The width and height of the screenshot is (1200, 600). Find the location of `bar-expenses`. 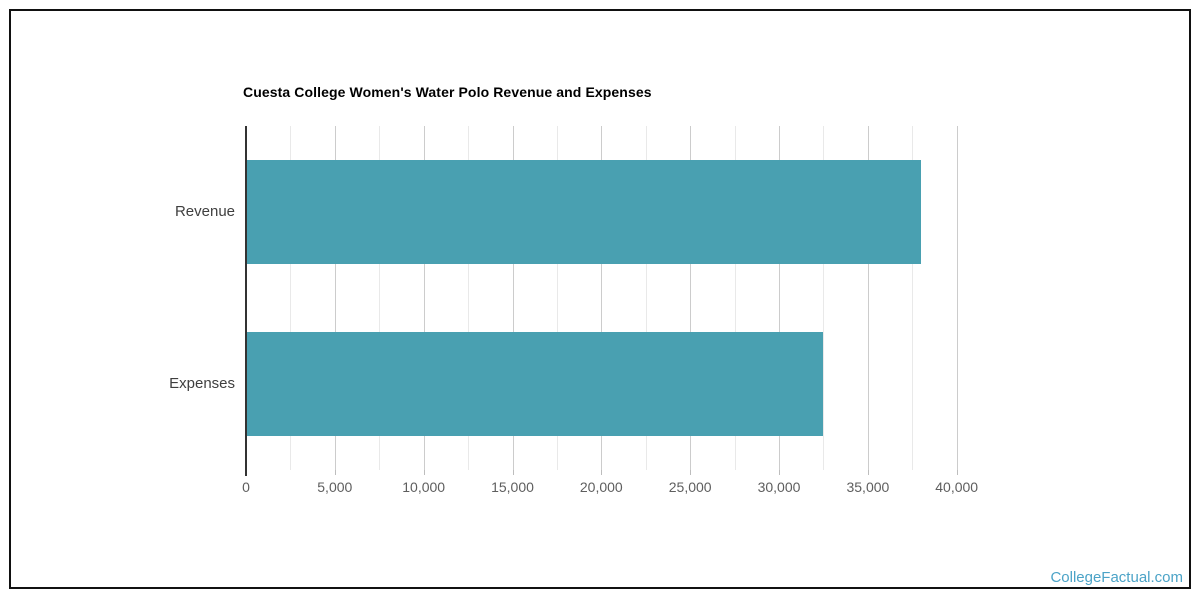

bar-expenses is located at coordinates (535, 384).